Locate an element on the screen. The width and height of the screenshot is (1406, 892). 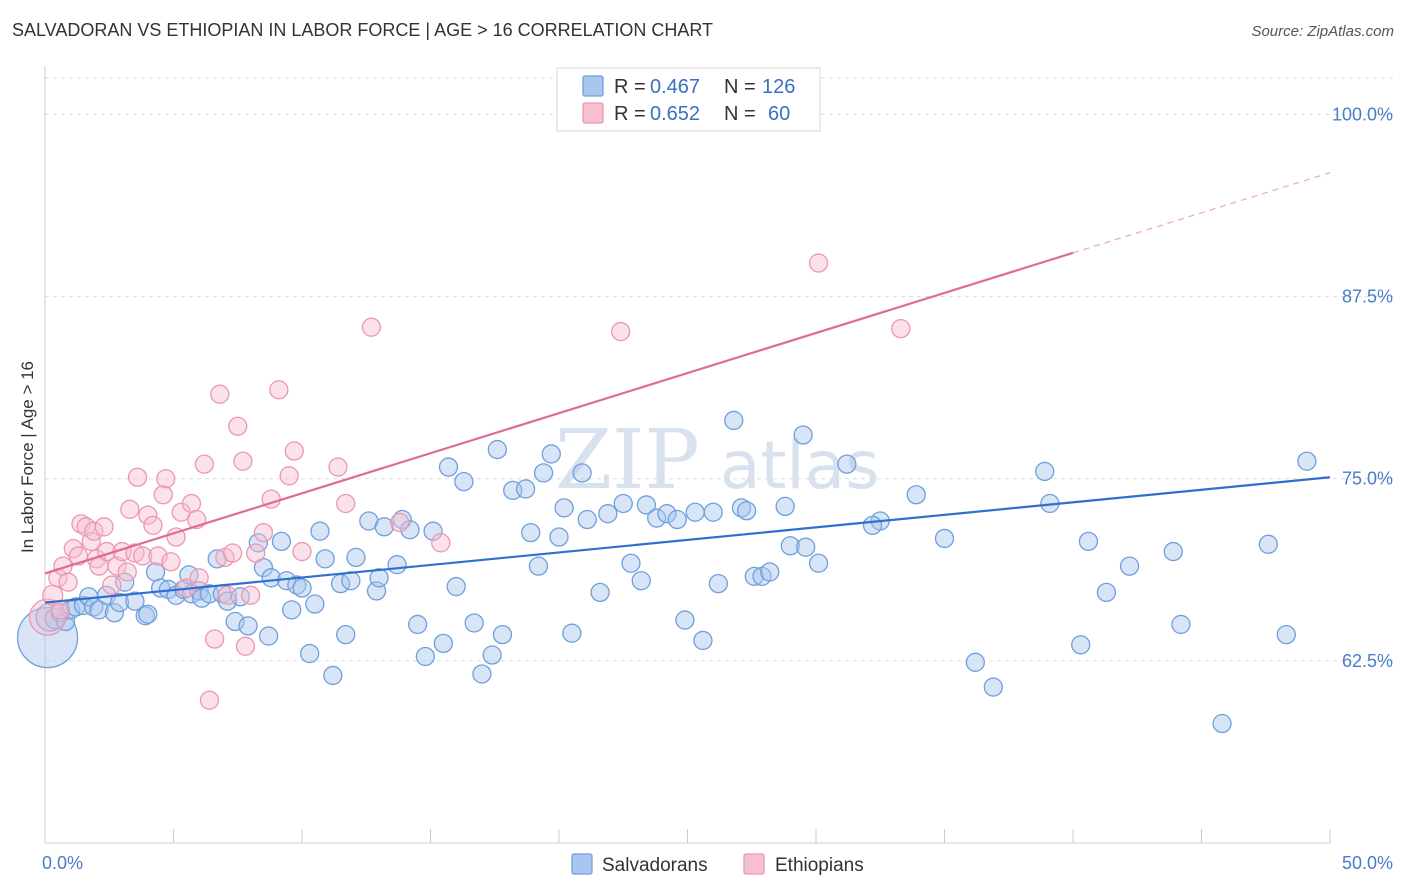
legend-n-salvadorans: 126 is located at coordinates (778, 87).